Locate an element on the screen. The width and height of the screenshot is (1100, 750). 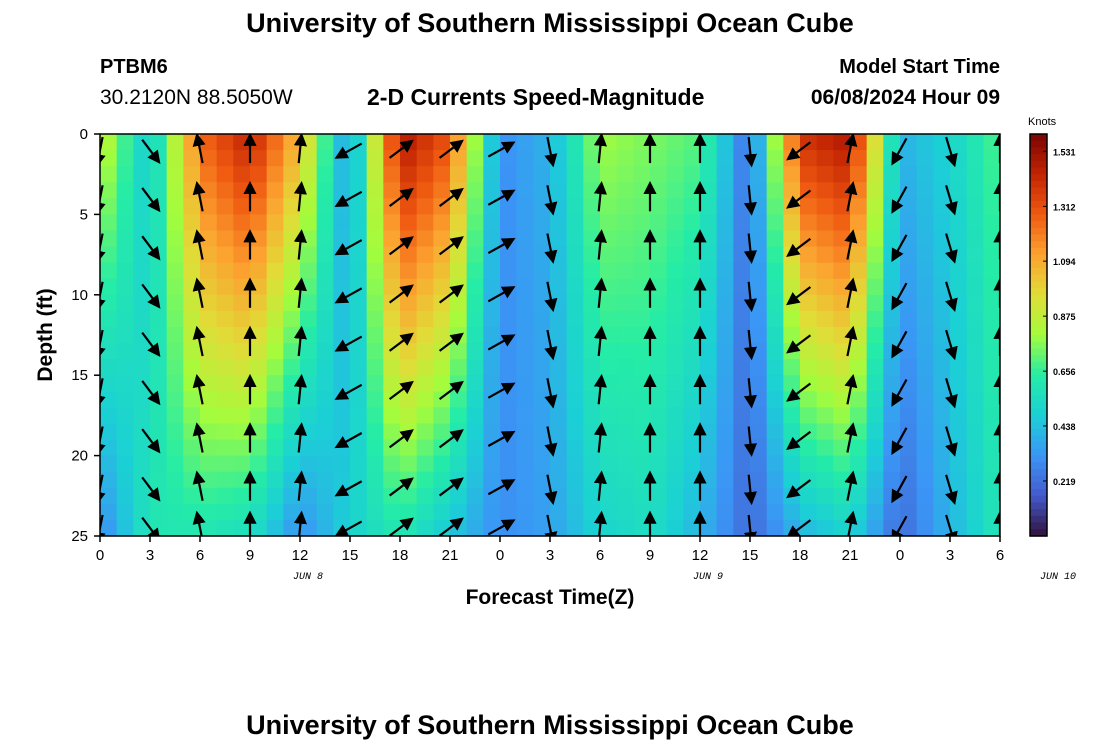
colorbar-tick-label: 1.312 is located at coordinates (1064, 207).